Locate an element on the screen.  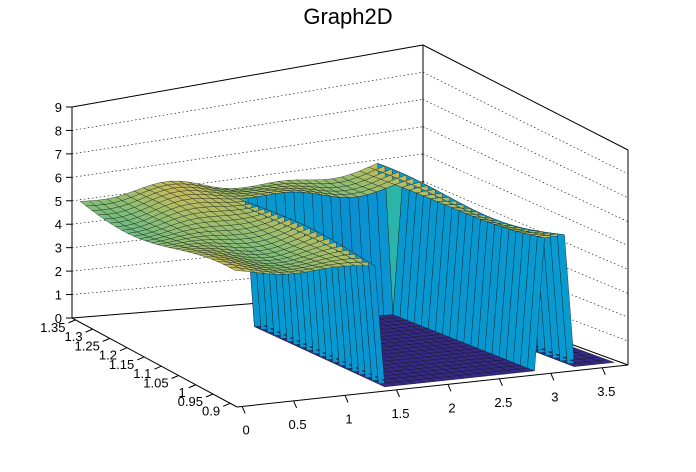
y-tick-label: 1.1 is located at coordinates (142, 373).